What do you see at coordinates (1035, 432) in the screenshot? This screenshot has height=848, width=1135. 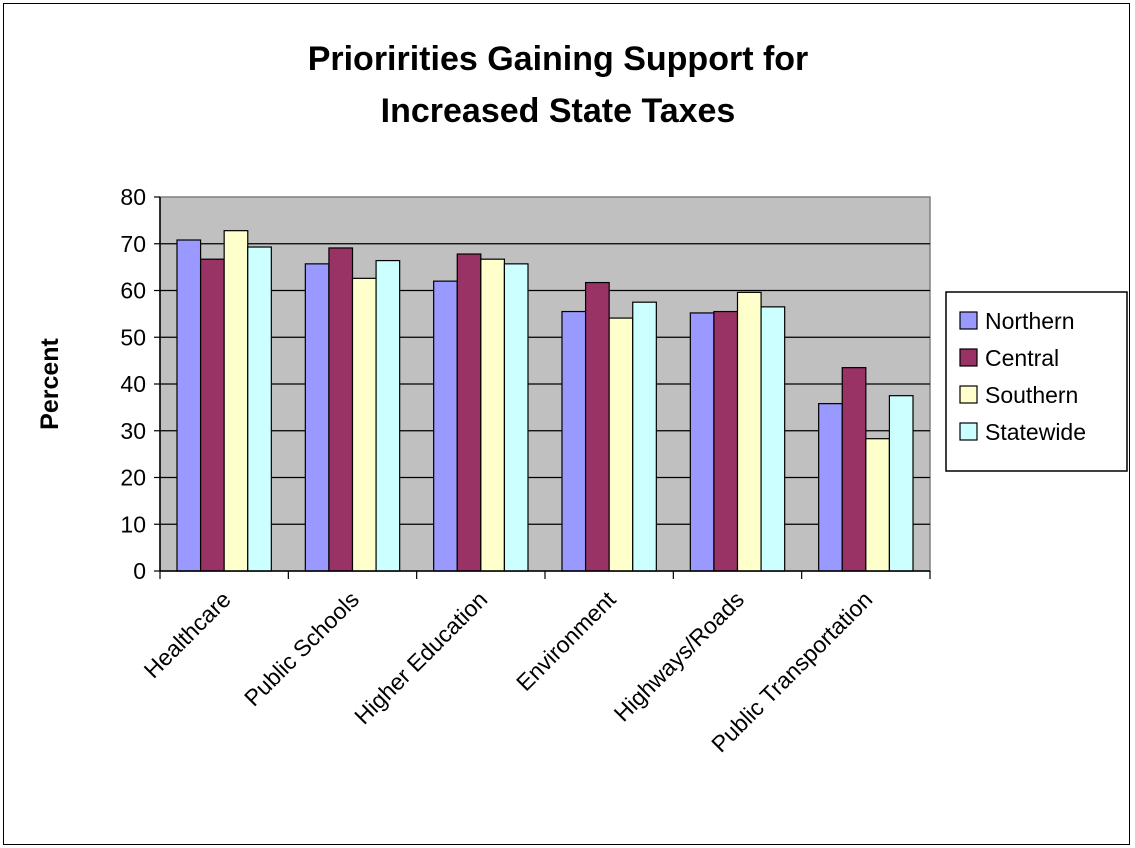 I see `legend-label-statewide: Statewide` at bounding box center [1035, 432].